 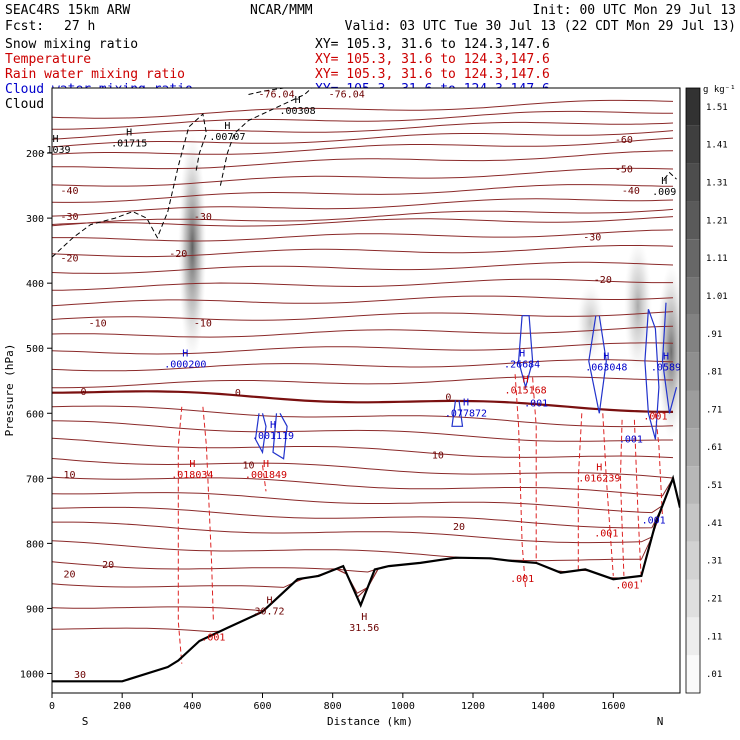 What do you see at coordinates (298, 111) in the screenshot?
I see `extremum-value: .00308` at bounding box center [298, 111].